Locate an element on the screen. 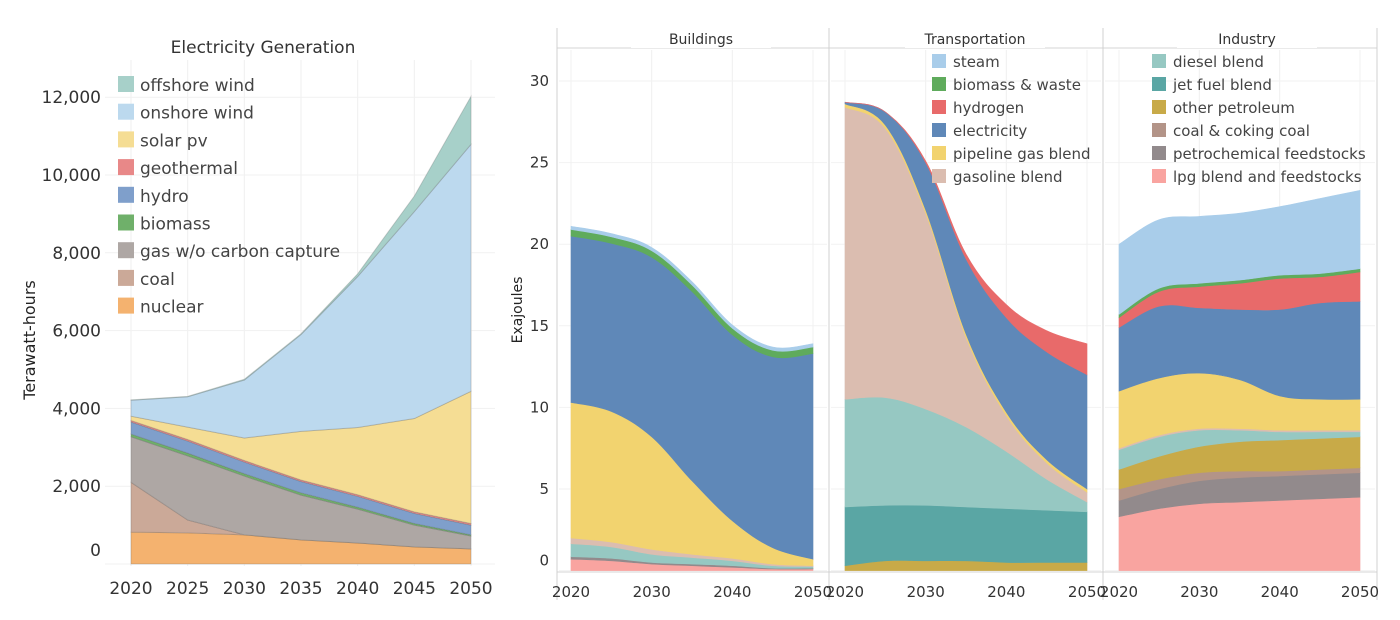 The height and width of the screenshot is (620, 1400). legend-item-petrochemical-feedstocks: petrochemical feedstocks is located at coordinates (1259, 154).